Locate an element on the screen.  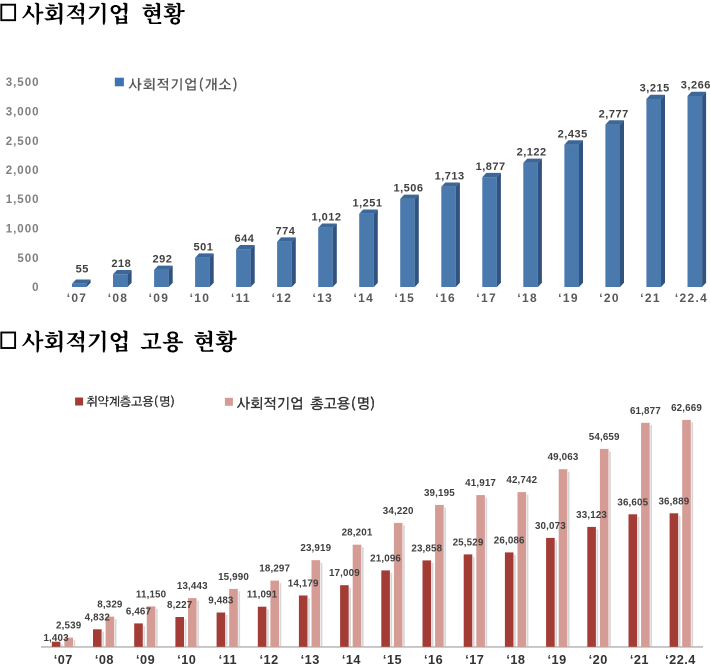
svg-text: 1,506 is located at coordinates (408, 189).